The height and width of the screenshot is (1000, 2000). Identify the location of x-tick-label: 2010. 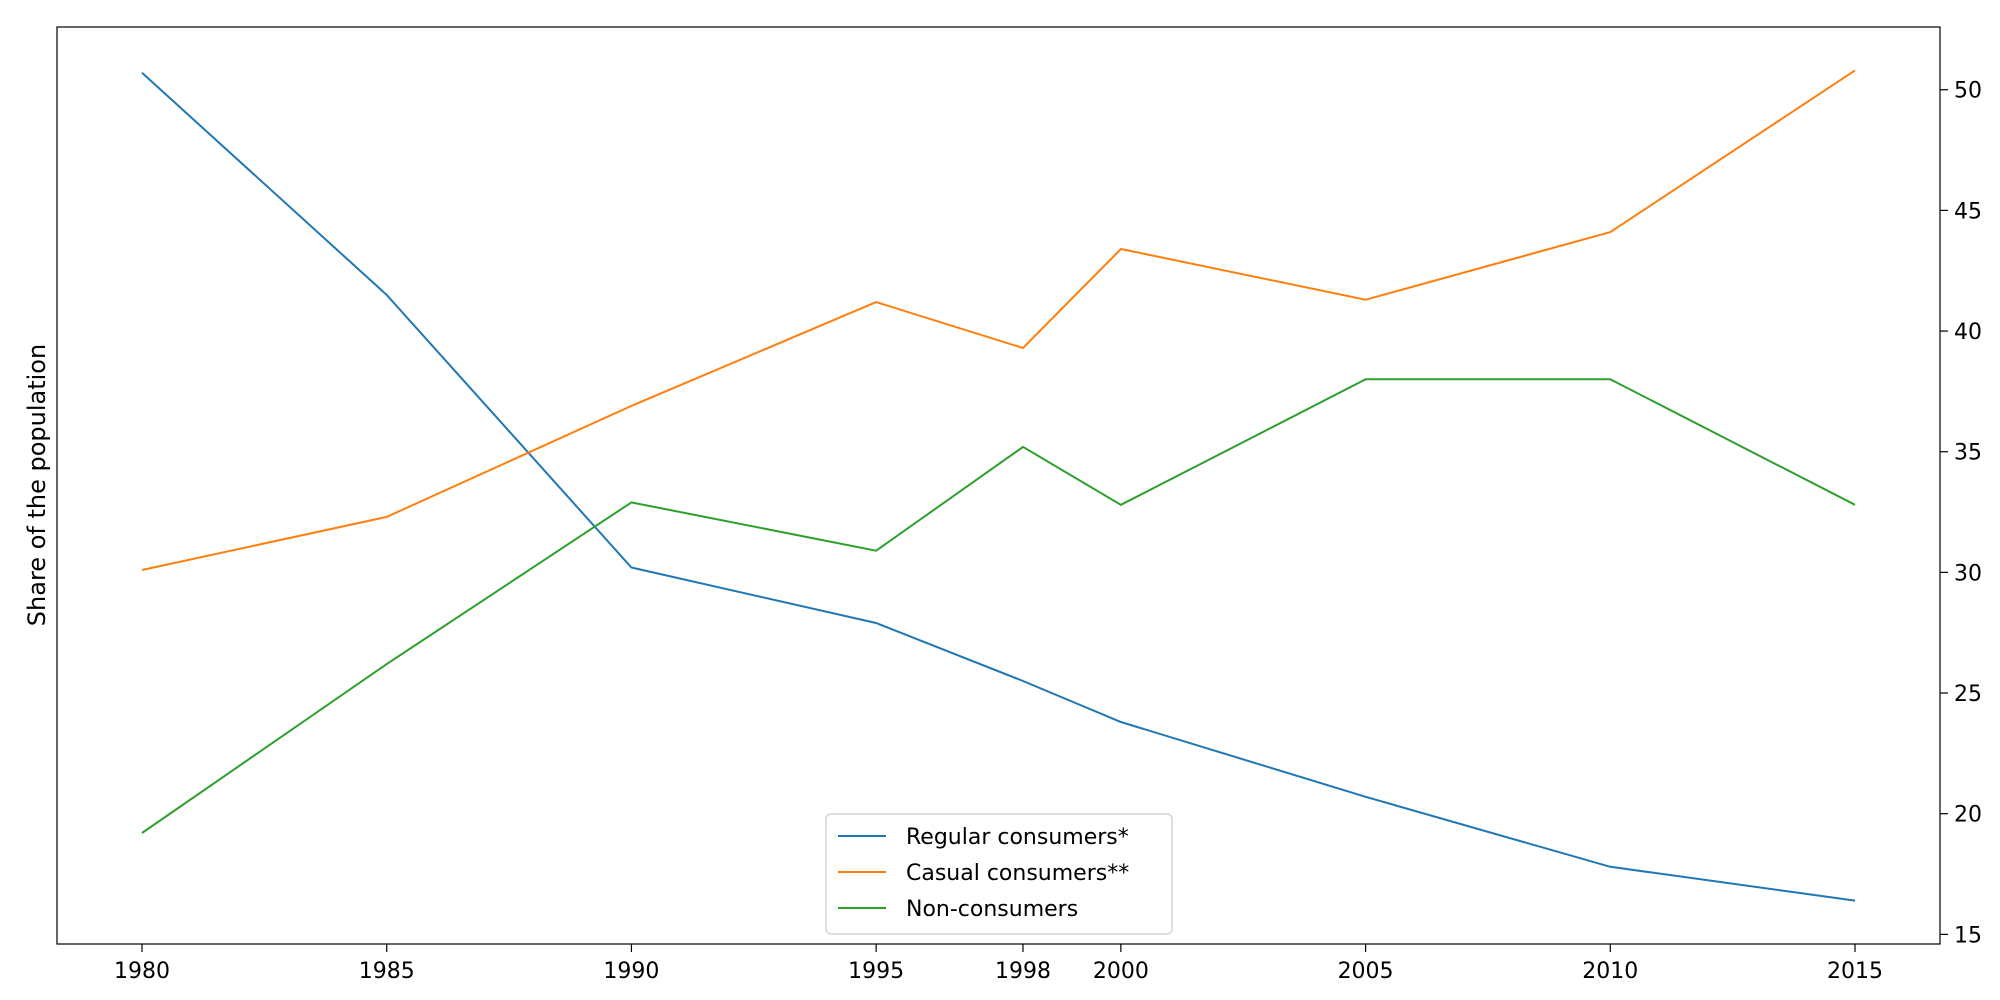
(1610, 971).